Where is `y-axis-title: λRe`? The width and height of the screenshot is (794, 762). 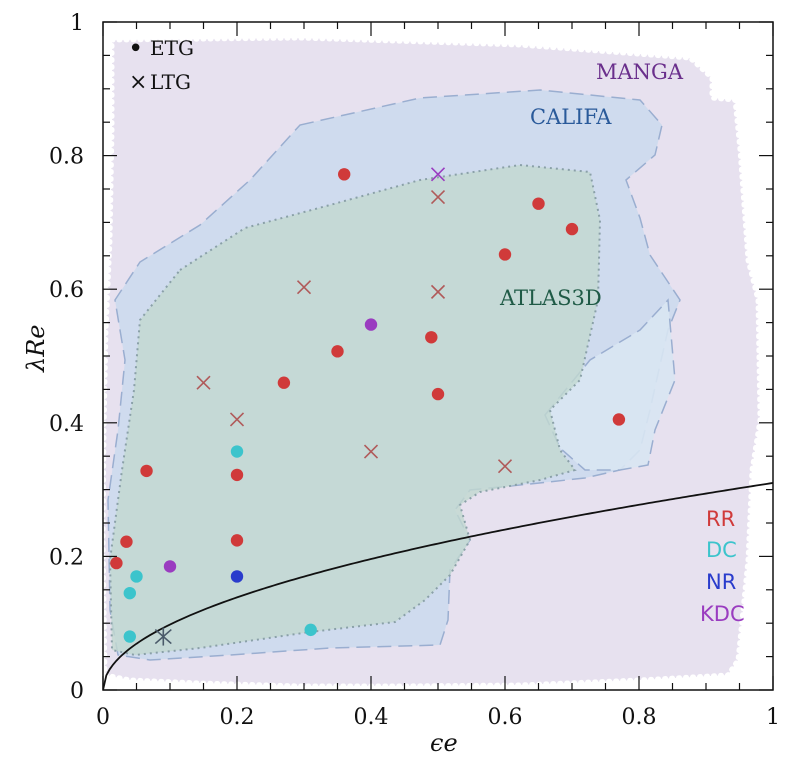
y-axis-title: λRe is located at coordinates (36, 349).